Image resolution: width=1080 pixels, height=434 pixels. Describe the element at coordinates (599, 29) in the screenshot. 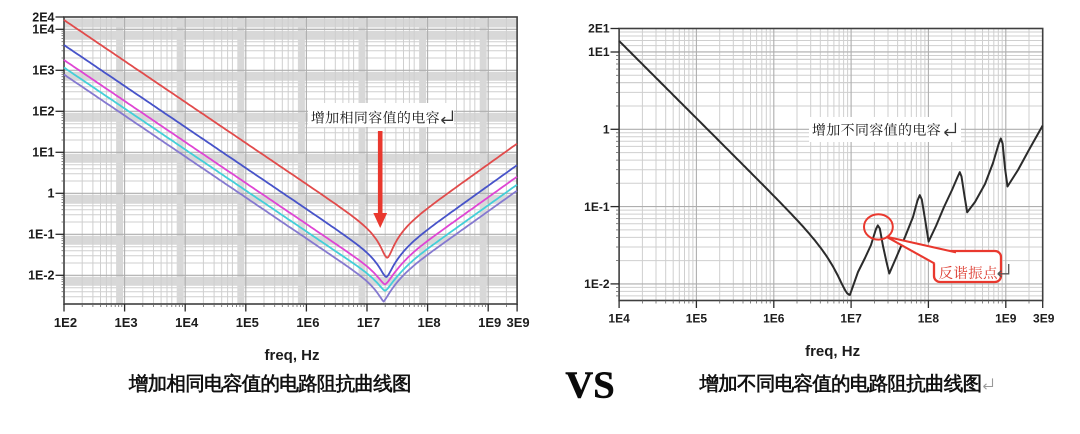

I see `svg-text: 2E1` at that location.